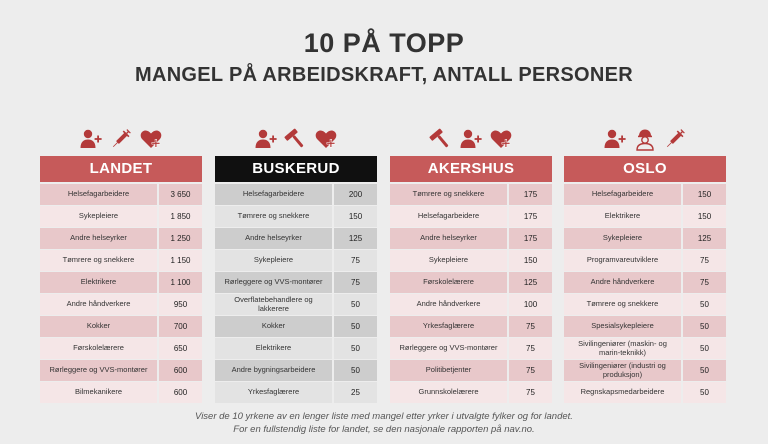  Describe the element at coordinates (180, 238) in the screenshot. I see `shortage-count: 1 250` at that location.